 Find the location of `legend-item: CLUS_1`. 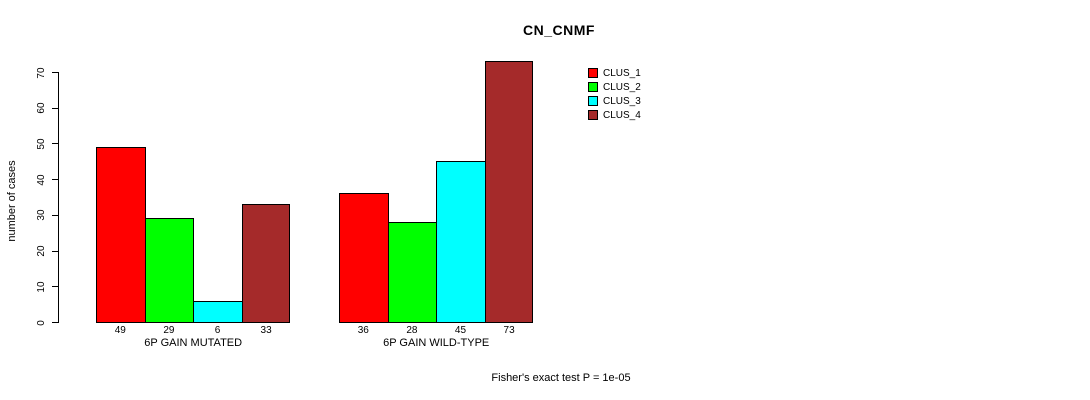

legend-item: CLUS_1 is located at coordinates (614, 73).